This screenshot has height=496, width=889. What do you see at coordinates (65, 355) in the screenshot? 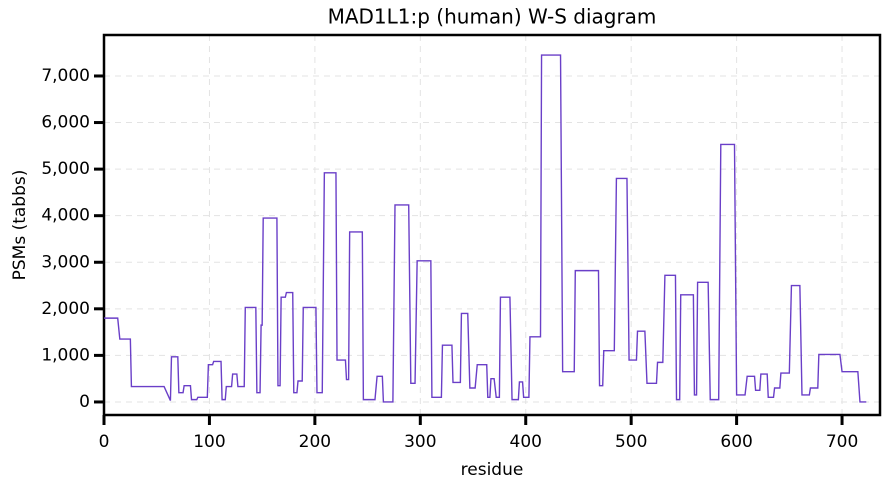
I see `y-tick-label: 1,000` at bounding box center [65, 355].